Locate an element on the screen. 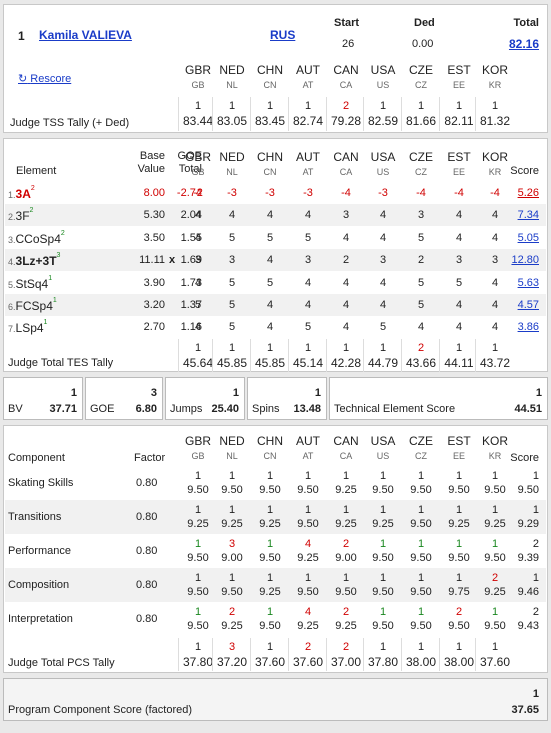  pc-judge-country: US is located at coordinates (383, 456).